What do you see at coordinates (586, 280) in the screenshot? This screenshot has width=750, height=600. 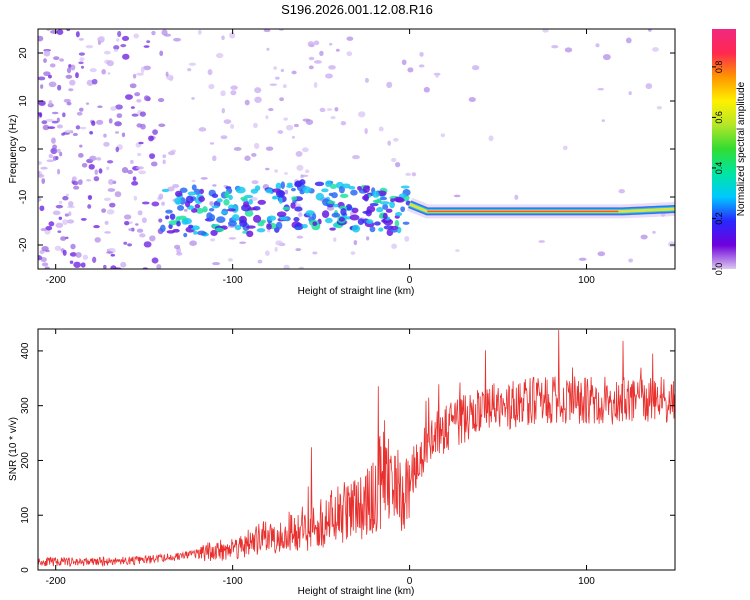 I see `x-tick-label: 100` at bounding box center [586, 280].